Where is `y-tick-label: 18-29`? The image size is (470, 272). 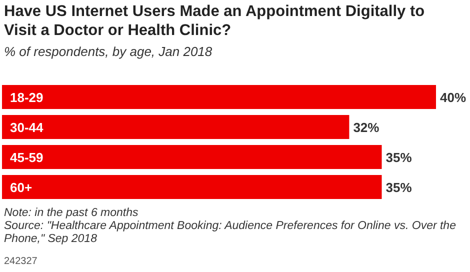
y-tick-label: 18-29 is located at coordinates (27, 97).